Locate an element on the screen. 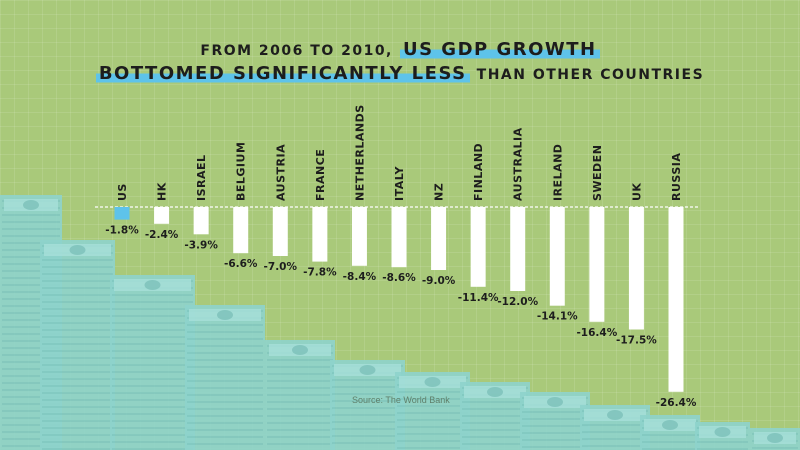  value-label: -11.4% is located at coordinates (478, 298).